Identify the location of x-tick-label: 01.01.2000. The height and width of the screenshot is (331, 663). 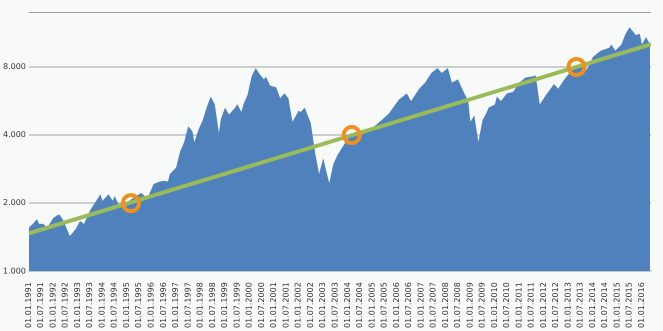
(249, 305).